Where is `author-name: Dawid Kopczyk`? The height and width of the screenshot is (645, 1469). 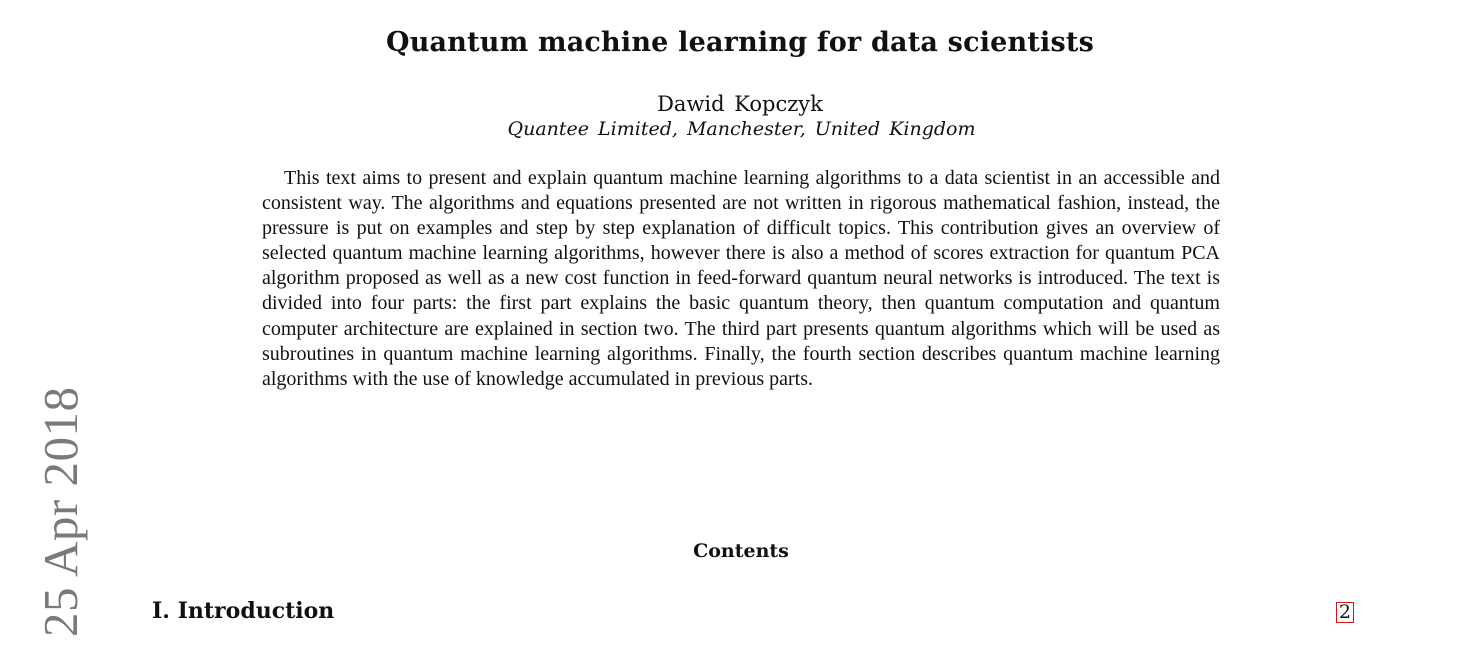 author-name: Dawid Kopczyk is located at coordinates (740, 104).